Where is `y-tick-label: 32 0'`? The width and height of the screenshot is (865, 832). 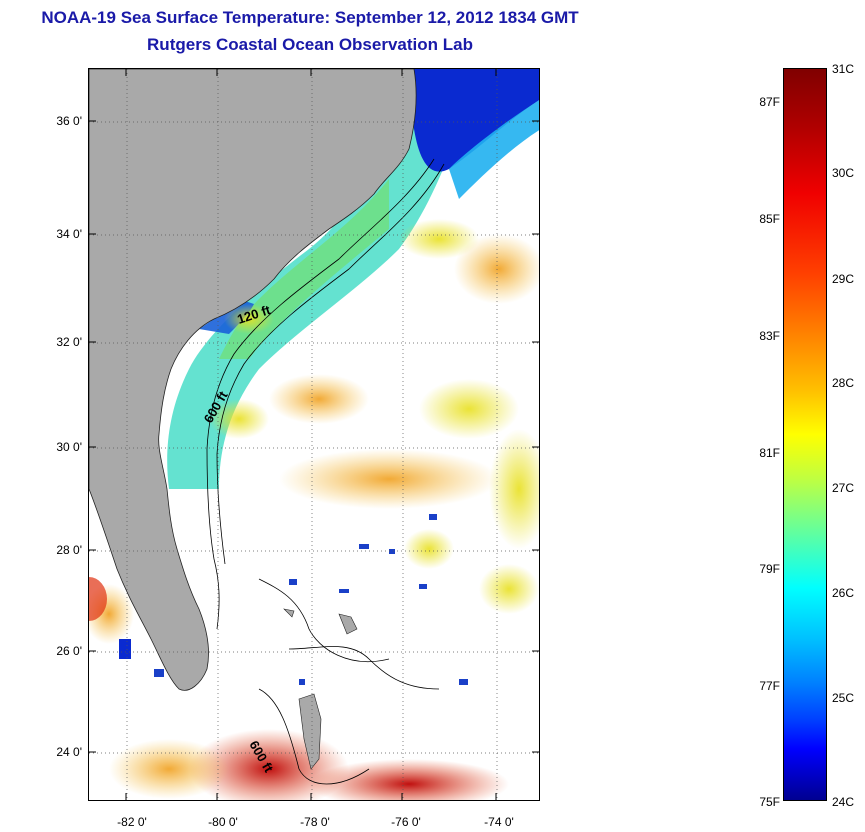
y-tick-label: 32 0' is located at coordinates (69, 342).